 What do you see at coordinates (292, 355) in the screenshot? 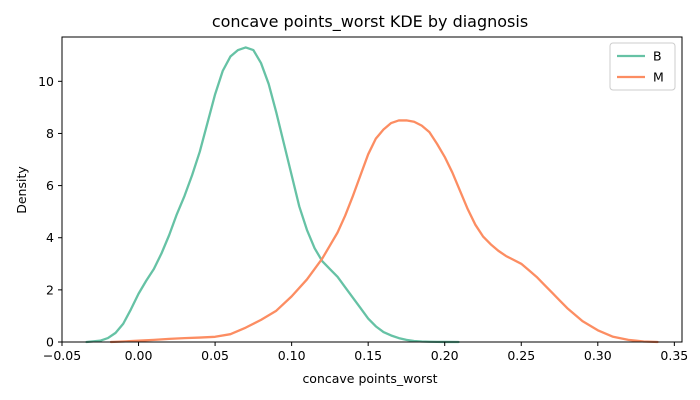
I see `x-tick-label: 0.10` at bounding box center [292, 355].